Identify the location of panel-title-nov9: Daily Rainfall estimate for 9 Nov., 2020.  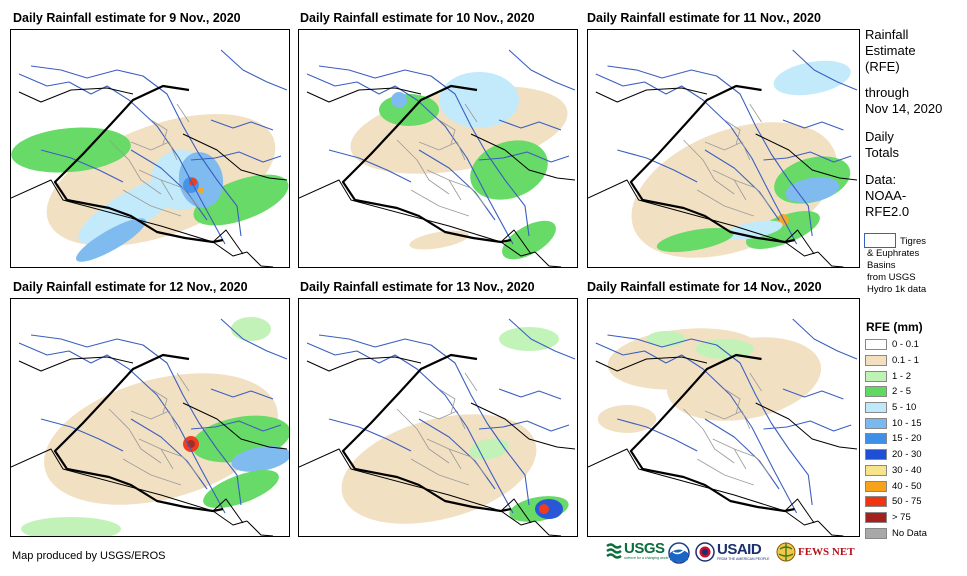
(127, 18).